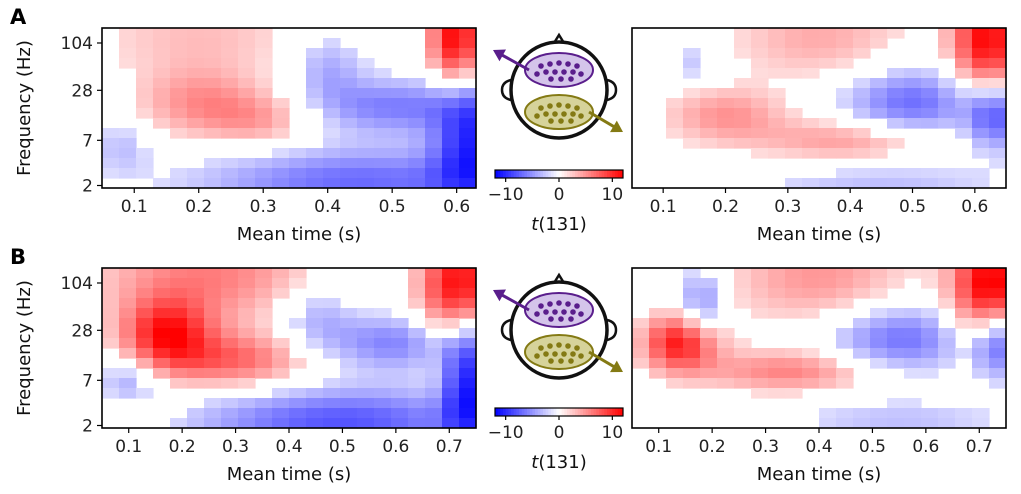  What do you see at coordinates (506, 195) in the screenshot?
I see `colorbar-tick-label: −10` at bounding box center [506, 195].